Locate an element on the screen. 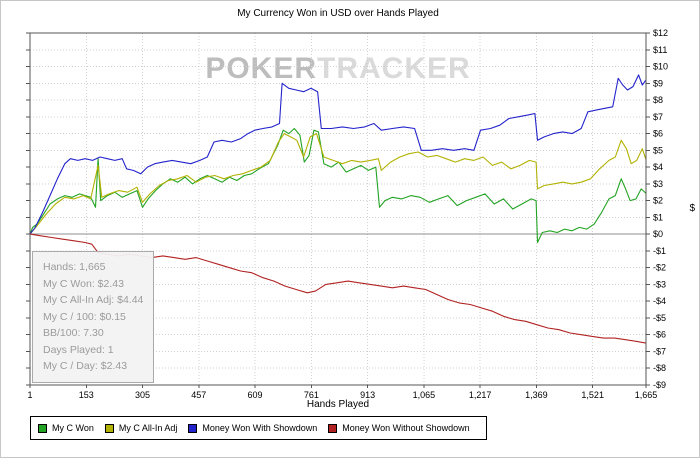 The width and height of the screenshot is (700, 458). svg-text: -$7 is located at coordinates (659, 351).